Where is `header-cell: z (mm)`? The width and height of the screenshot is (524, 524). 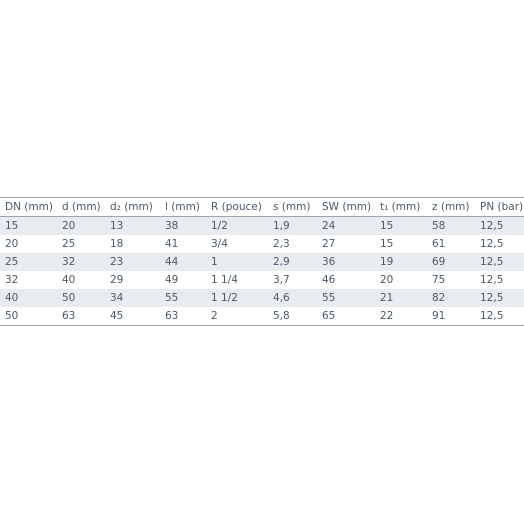
header-cell: z (mm) is located at coordinates (451, 207).